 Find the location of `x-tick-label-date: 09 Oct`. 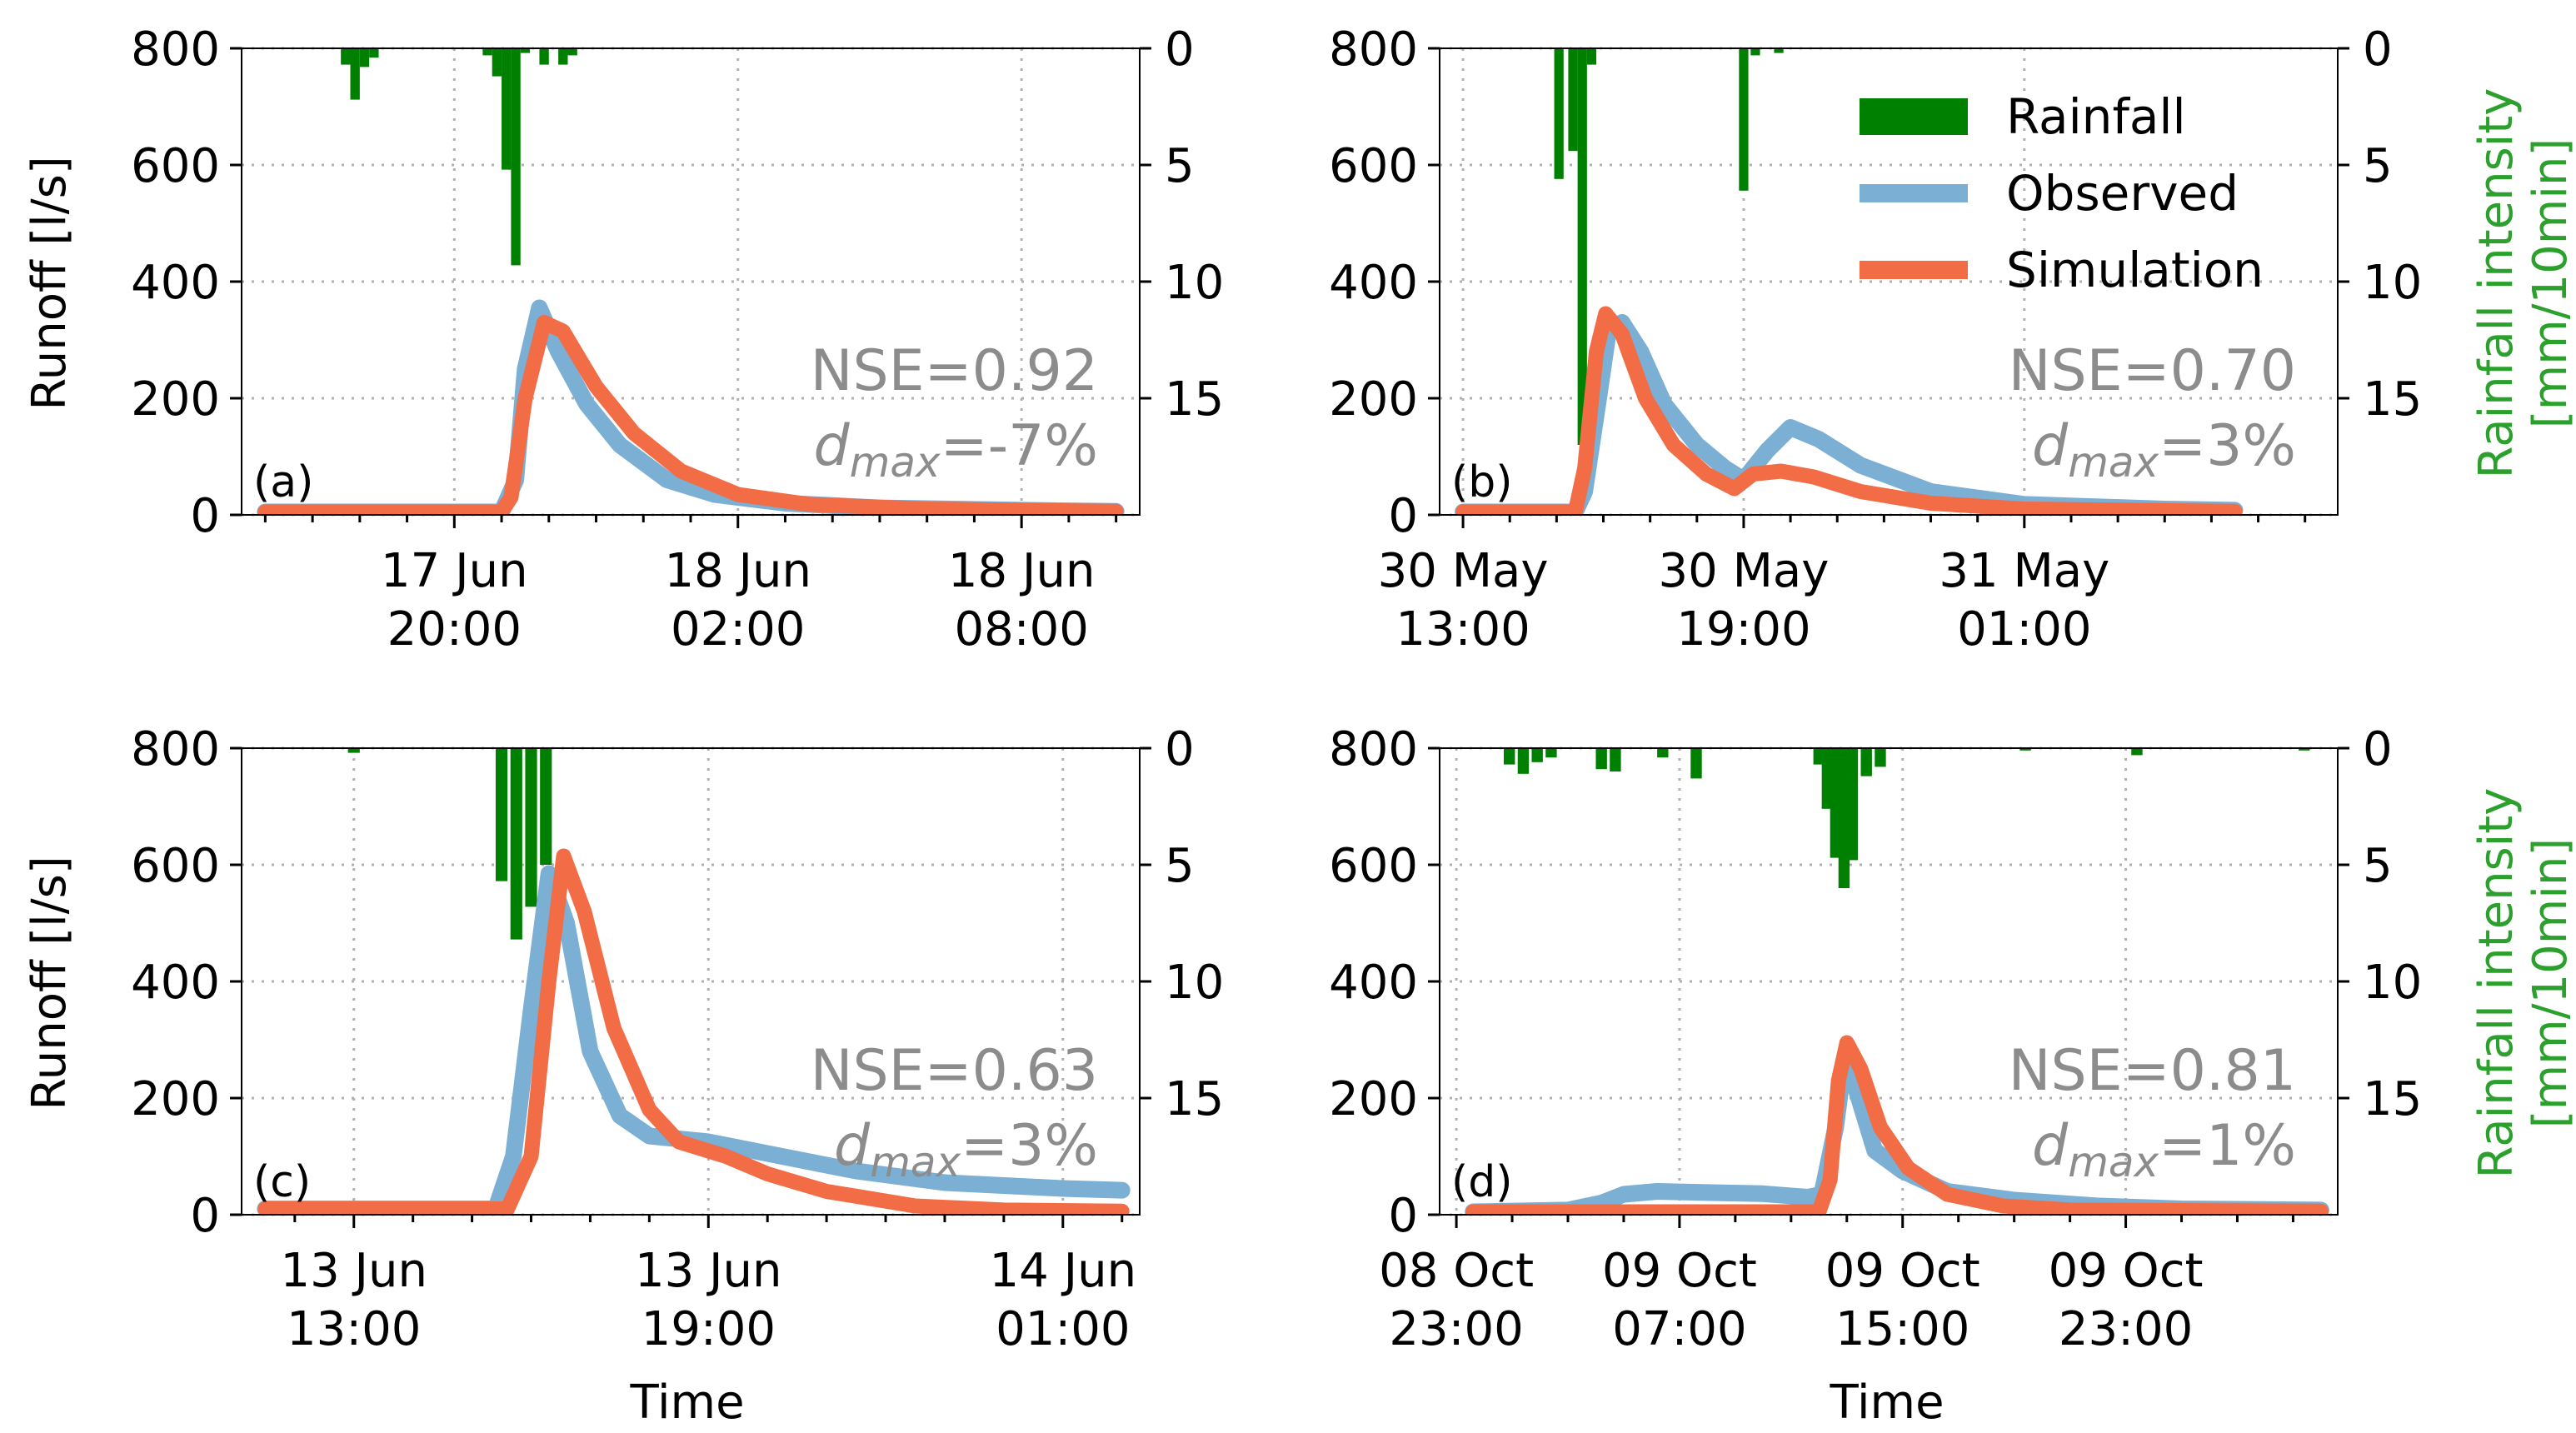

x-tick-label-date: 09 Oct is located at coordinates (2126, 1271).